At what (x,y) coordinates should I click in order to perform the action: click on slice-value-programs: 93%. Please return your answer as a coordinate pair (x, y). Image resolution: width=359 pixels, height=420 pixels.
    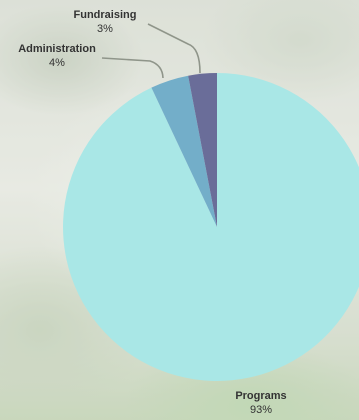
    Looking at the image, I should click on (261, 410).